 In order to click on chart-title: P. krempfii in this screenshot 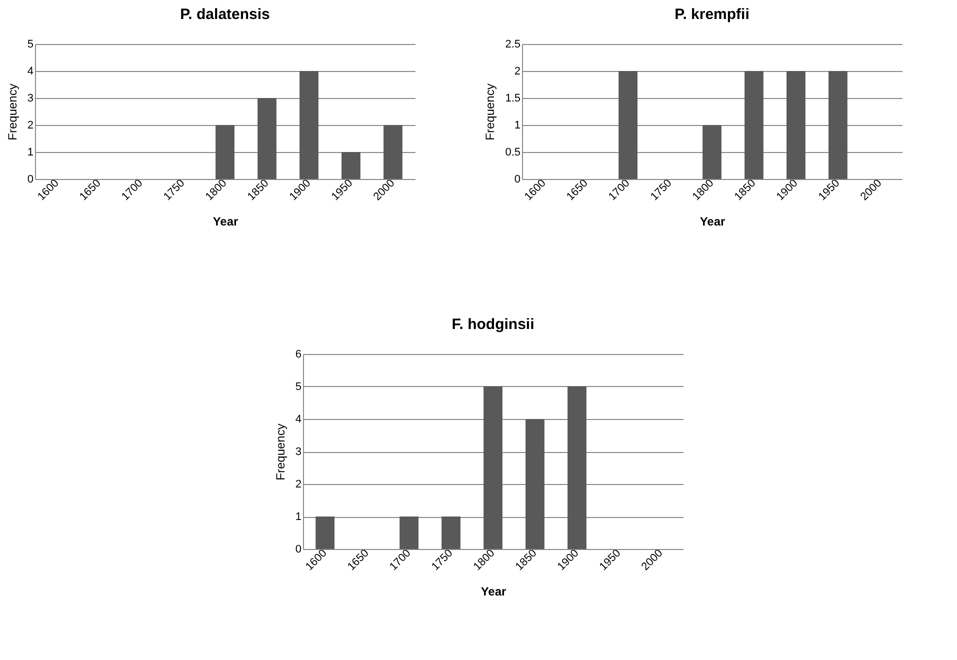, I will do `click(712, 14)`.